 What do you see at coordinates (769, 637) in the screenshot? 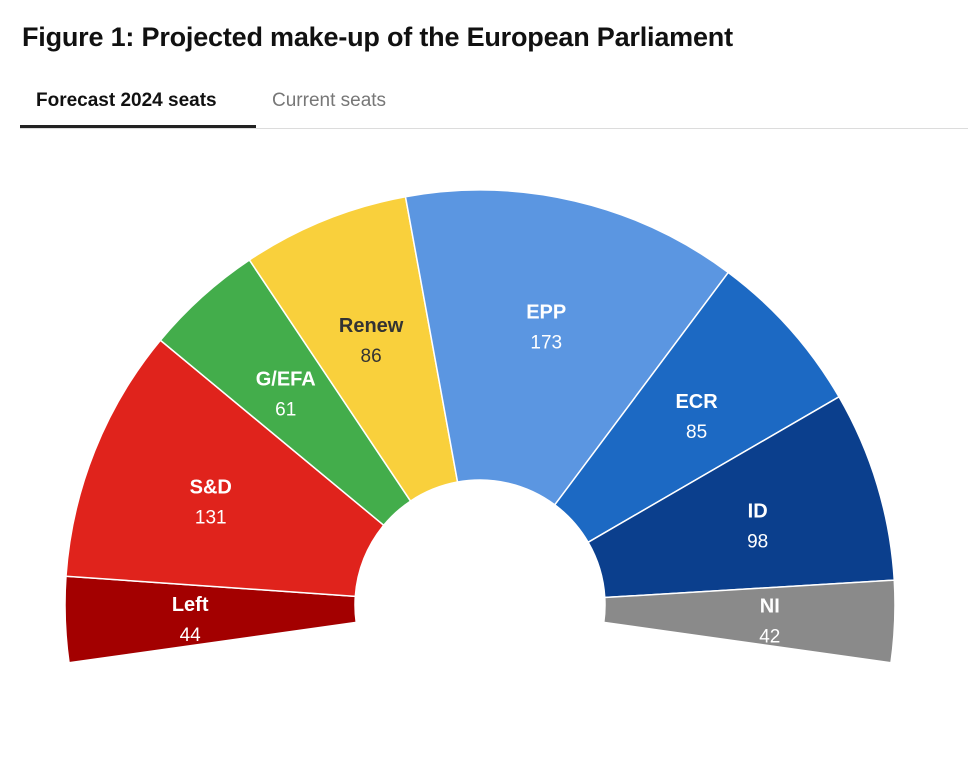
I see `label-value-ni: 42` at bounding box center [769, 637].